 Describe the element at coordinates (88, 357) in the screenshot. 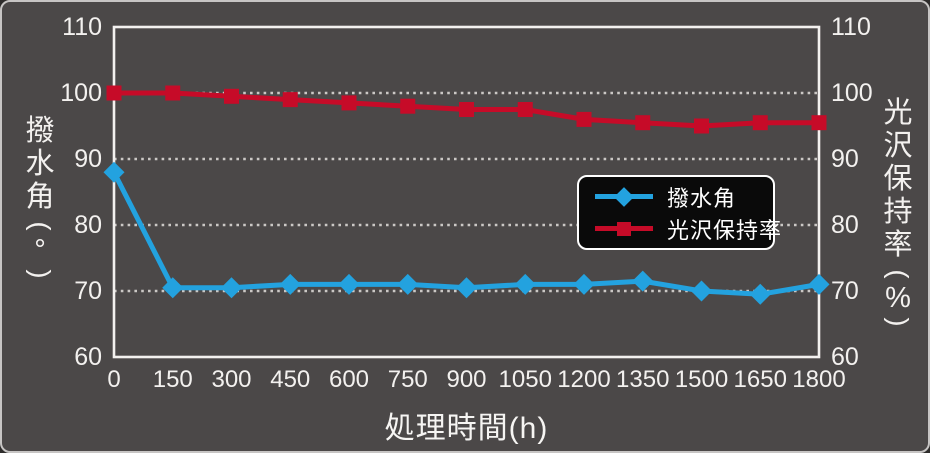

I see `y-tick-left-60: 60` at that location.